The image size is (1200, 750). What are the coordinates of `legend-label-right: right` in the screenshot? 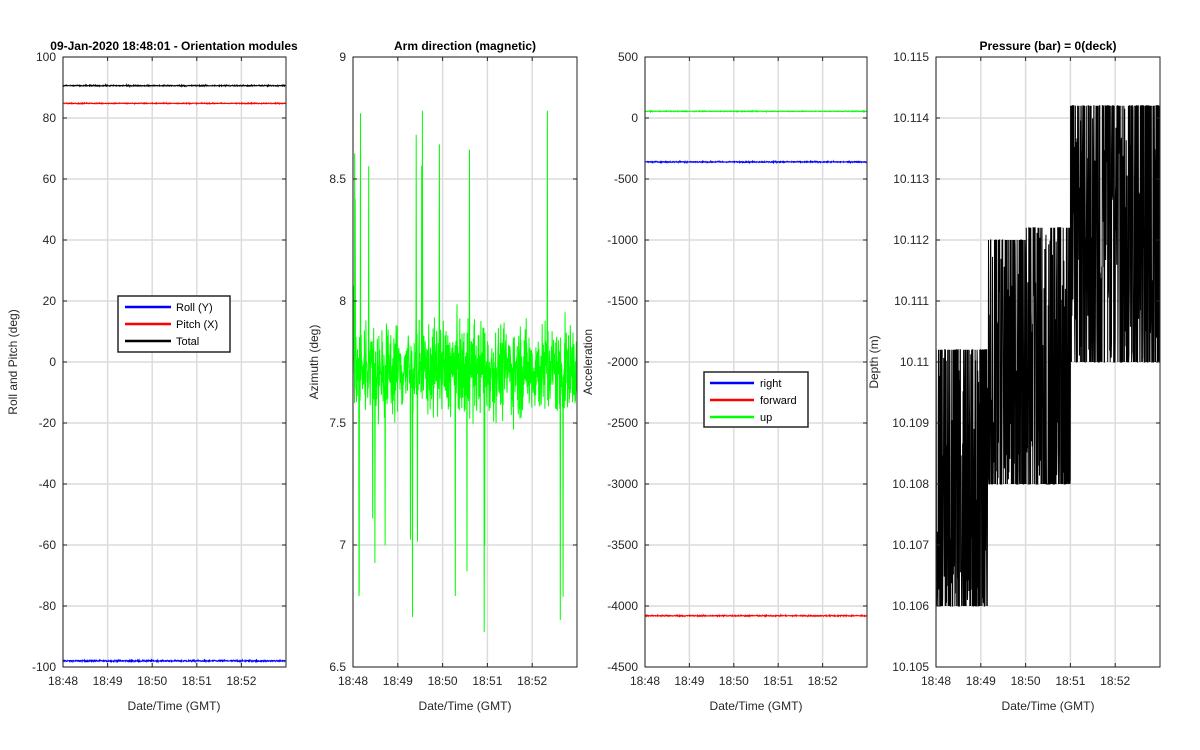 It's located at (770, 384).